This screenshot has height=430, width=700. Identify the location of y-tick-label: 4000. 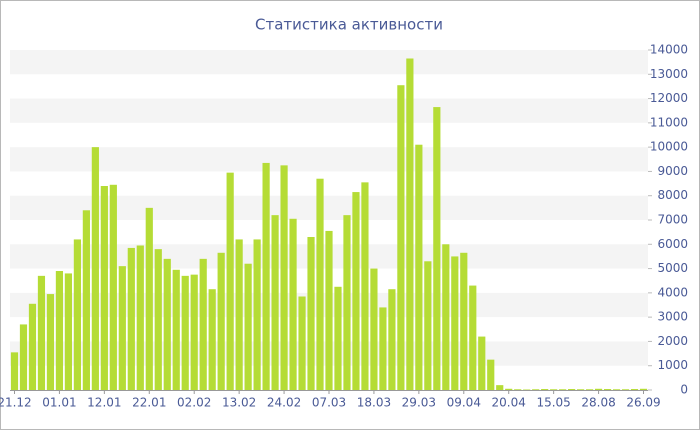
(672, 292).